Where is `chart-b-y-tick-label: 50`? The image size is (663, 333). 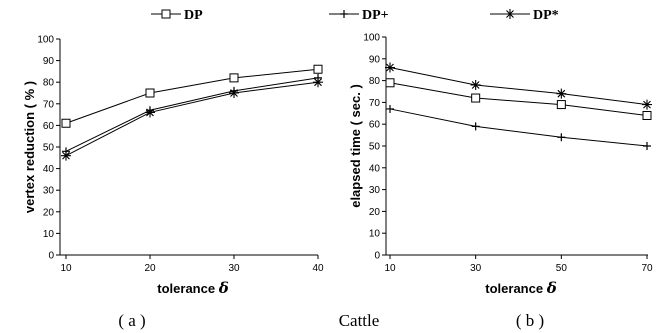 chart-b-y-tick-label: 50 is located at coordinates (375, 147).